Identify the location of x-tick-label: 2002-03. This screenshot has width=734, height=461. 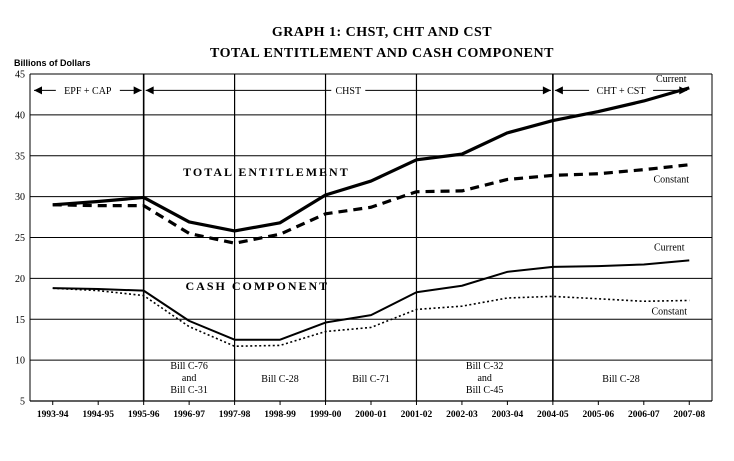
(462, 415).